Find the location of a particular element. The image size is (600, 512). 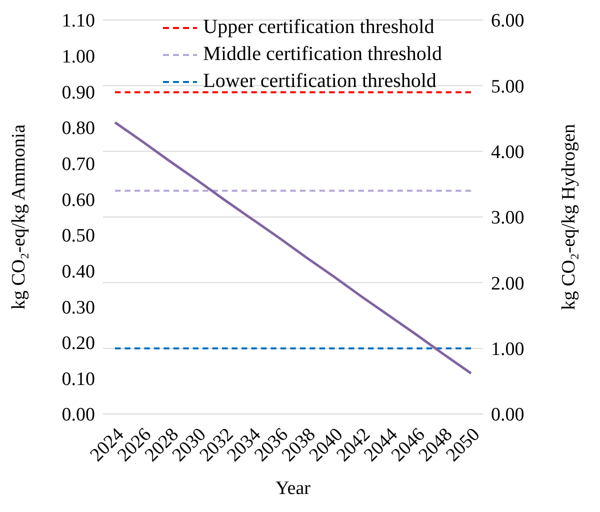

x-axis-title: Year is located at coordinates (293, 488).